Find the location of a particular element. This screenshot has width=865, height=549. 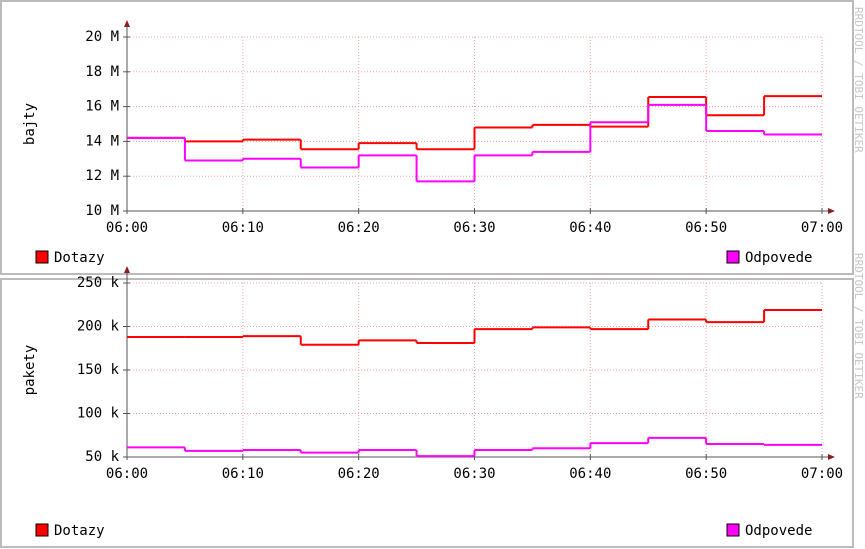

y-tick-label: 16 M is located at coordinates (102, 107).